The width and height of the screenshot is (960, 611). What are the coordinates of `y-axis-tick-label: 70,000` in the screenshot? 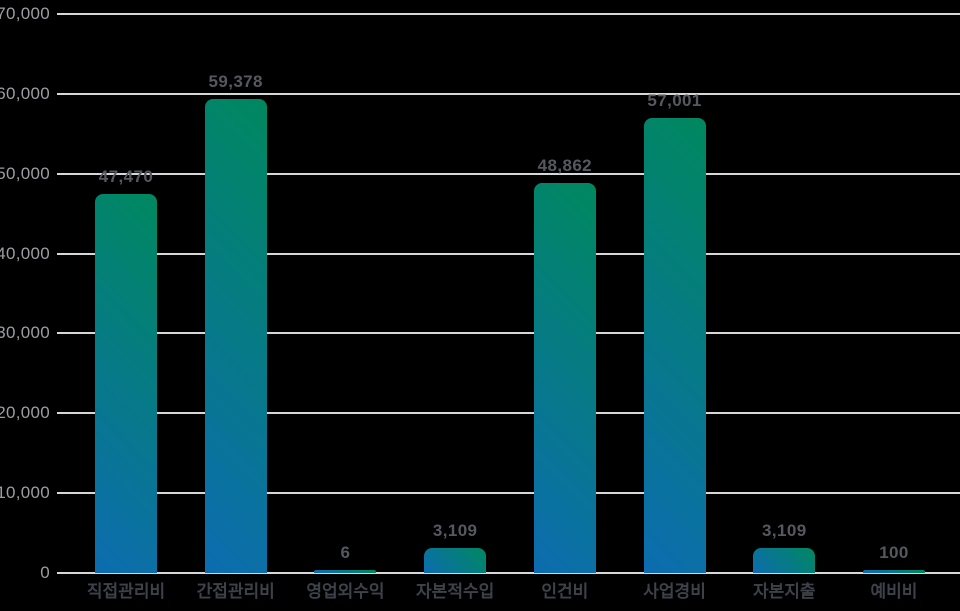 It's located at (25, 13).